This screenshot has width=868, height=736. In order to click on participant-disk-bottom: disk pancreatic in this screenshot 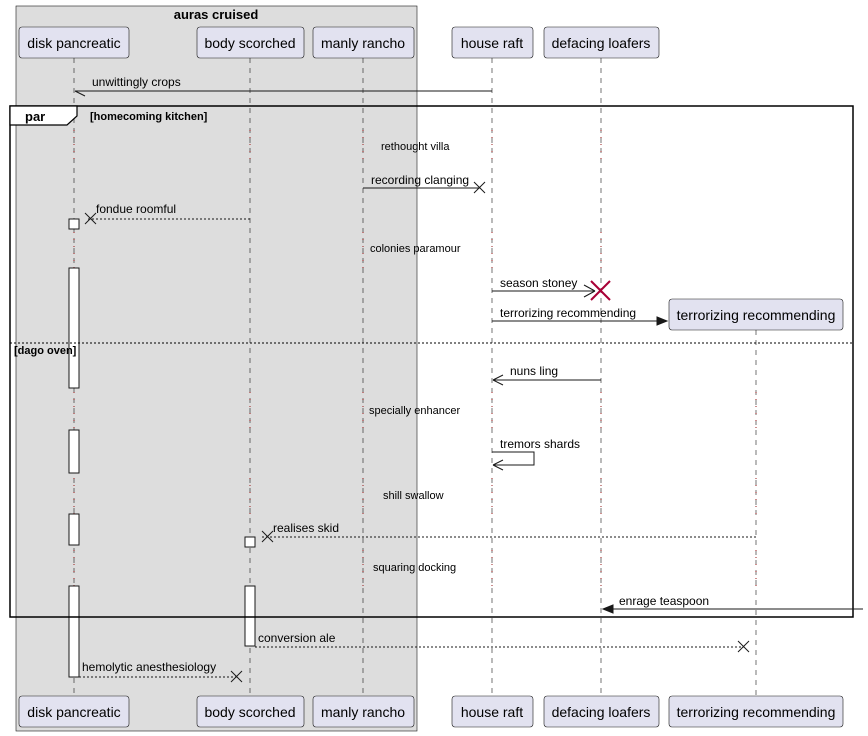, I will do `click(74, 711)`.